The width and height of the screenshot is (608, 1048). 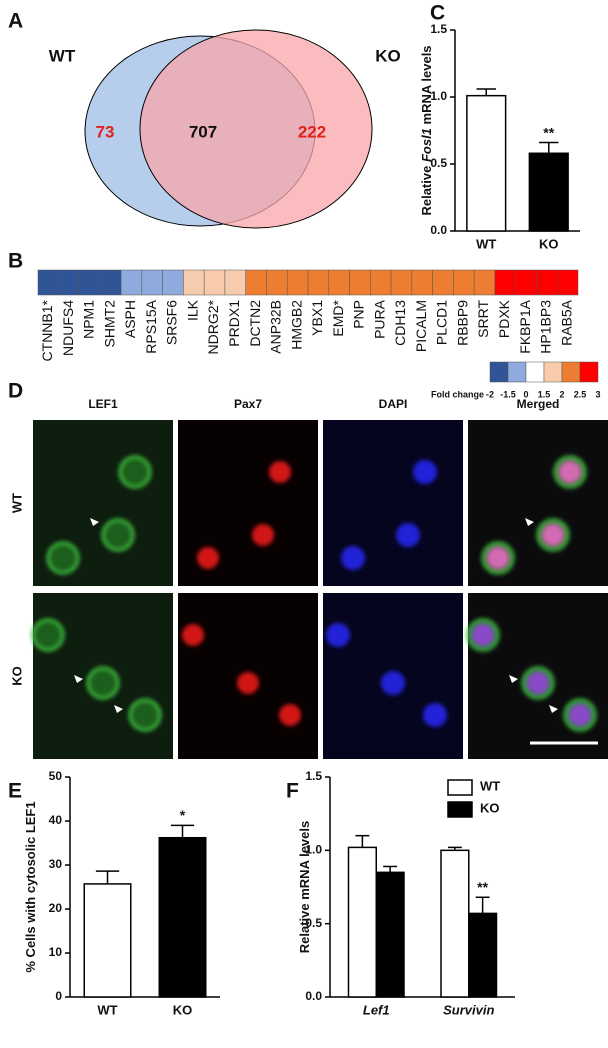 I want to click on gene-label: PURA, so click(x=379, y=319).